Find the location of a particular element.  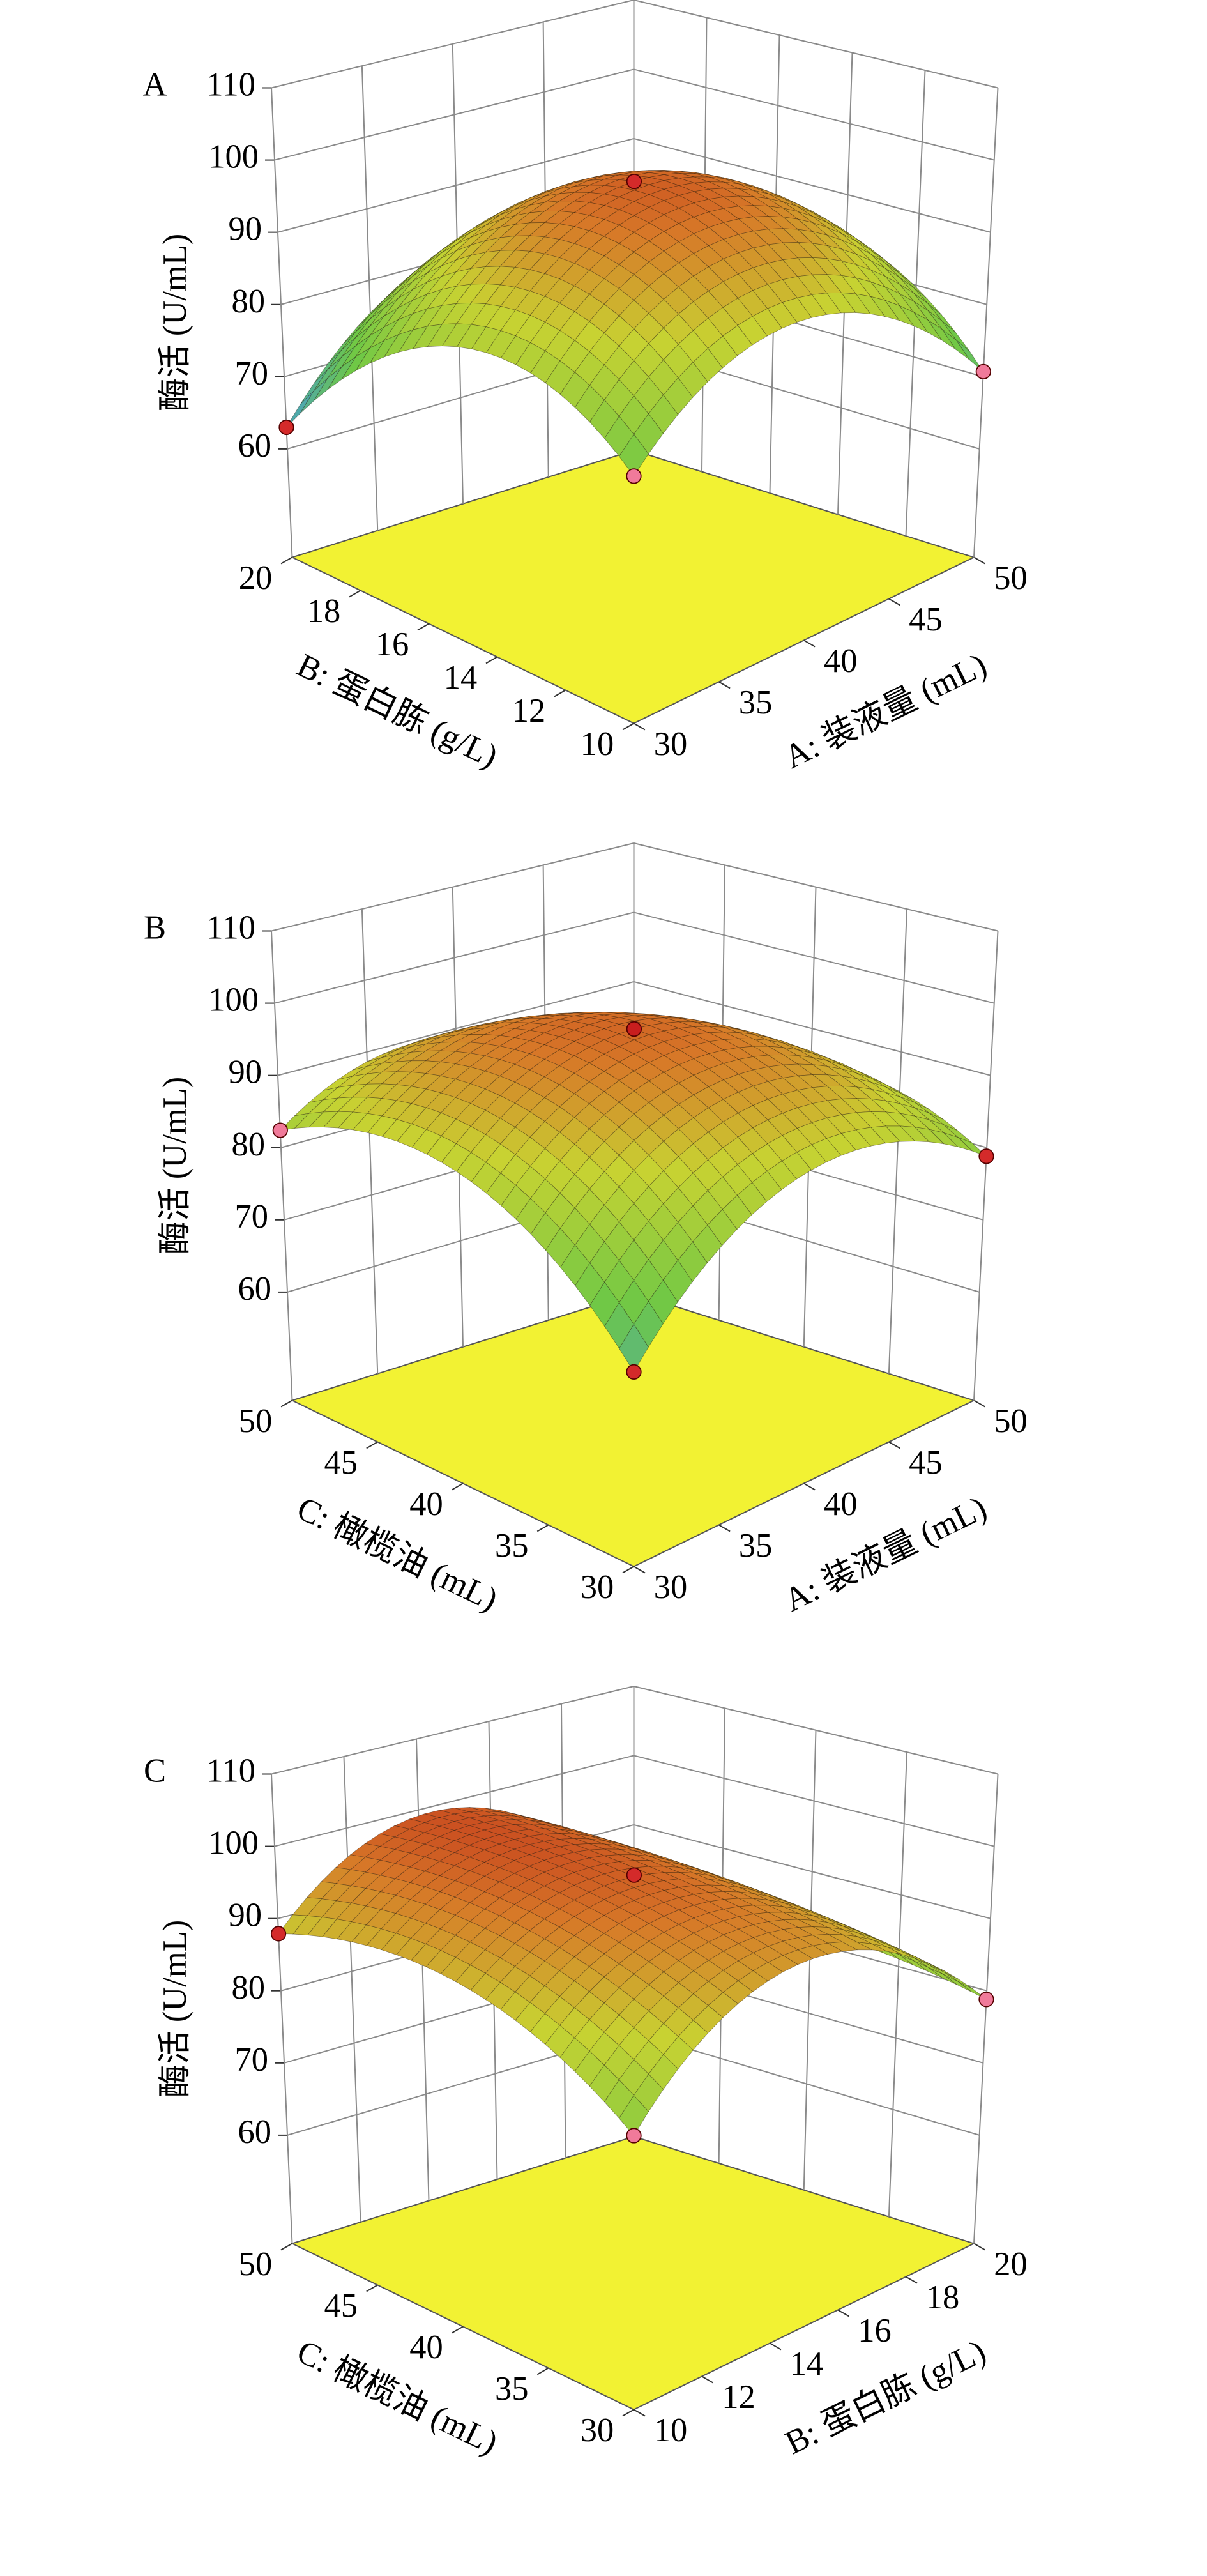

x-tick-label: 20 is located at coordinates (1011, 2264).